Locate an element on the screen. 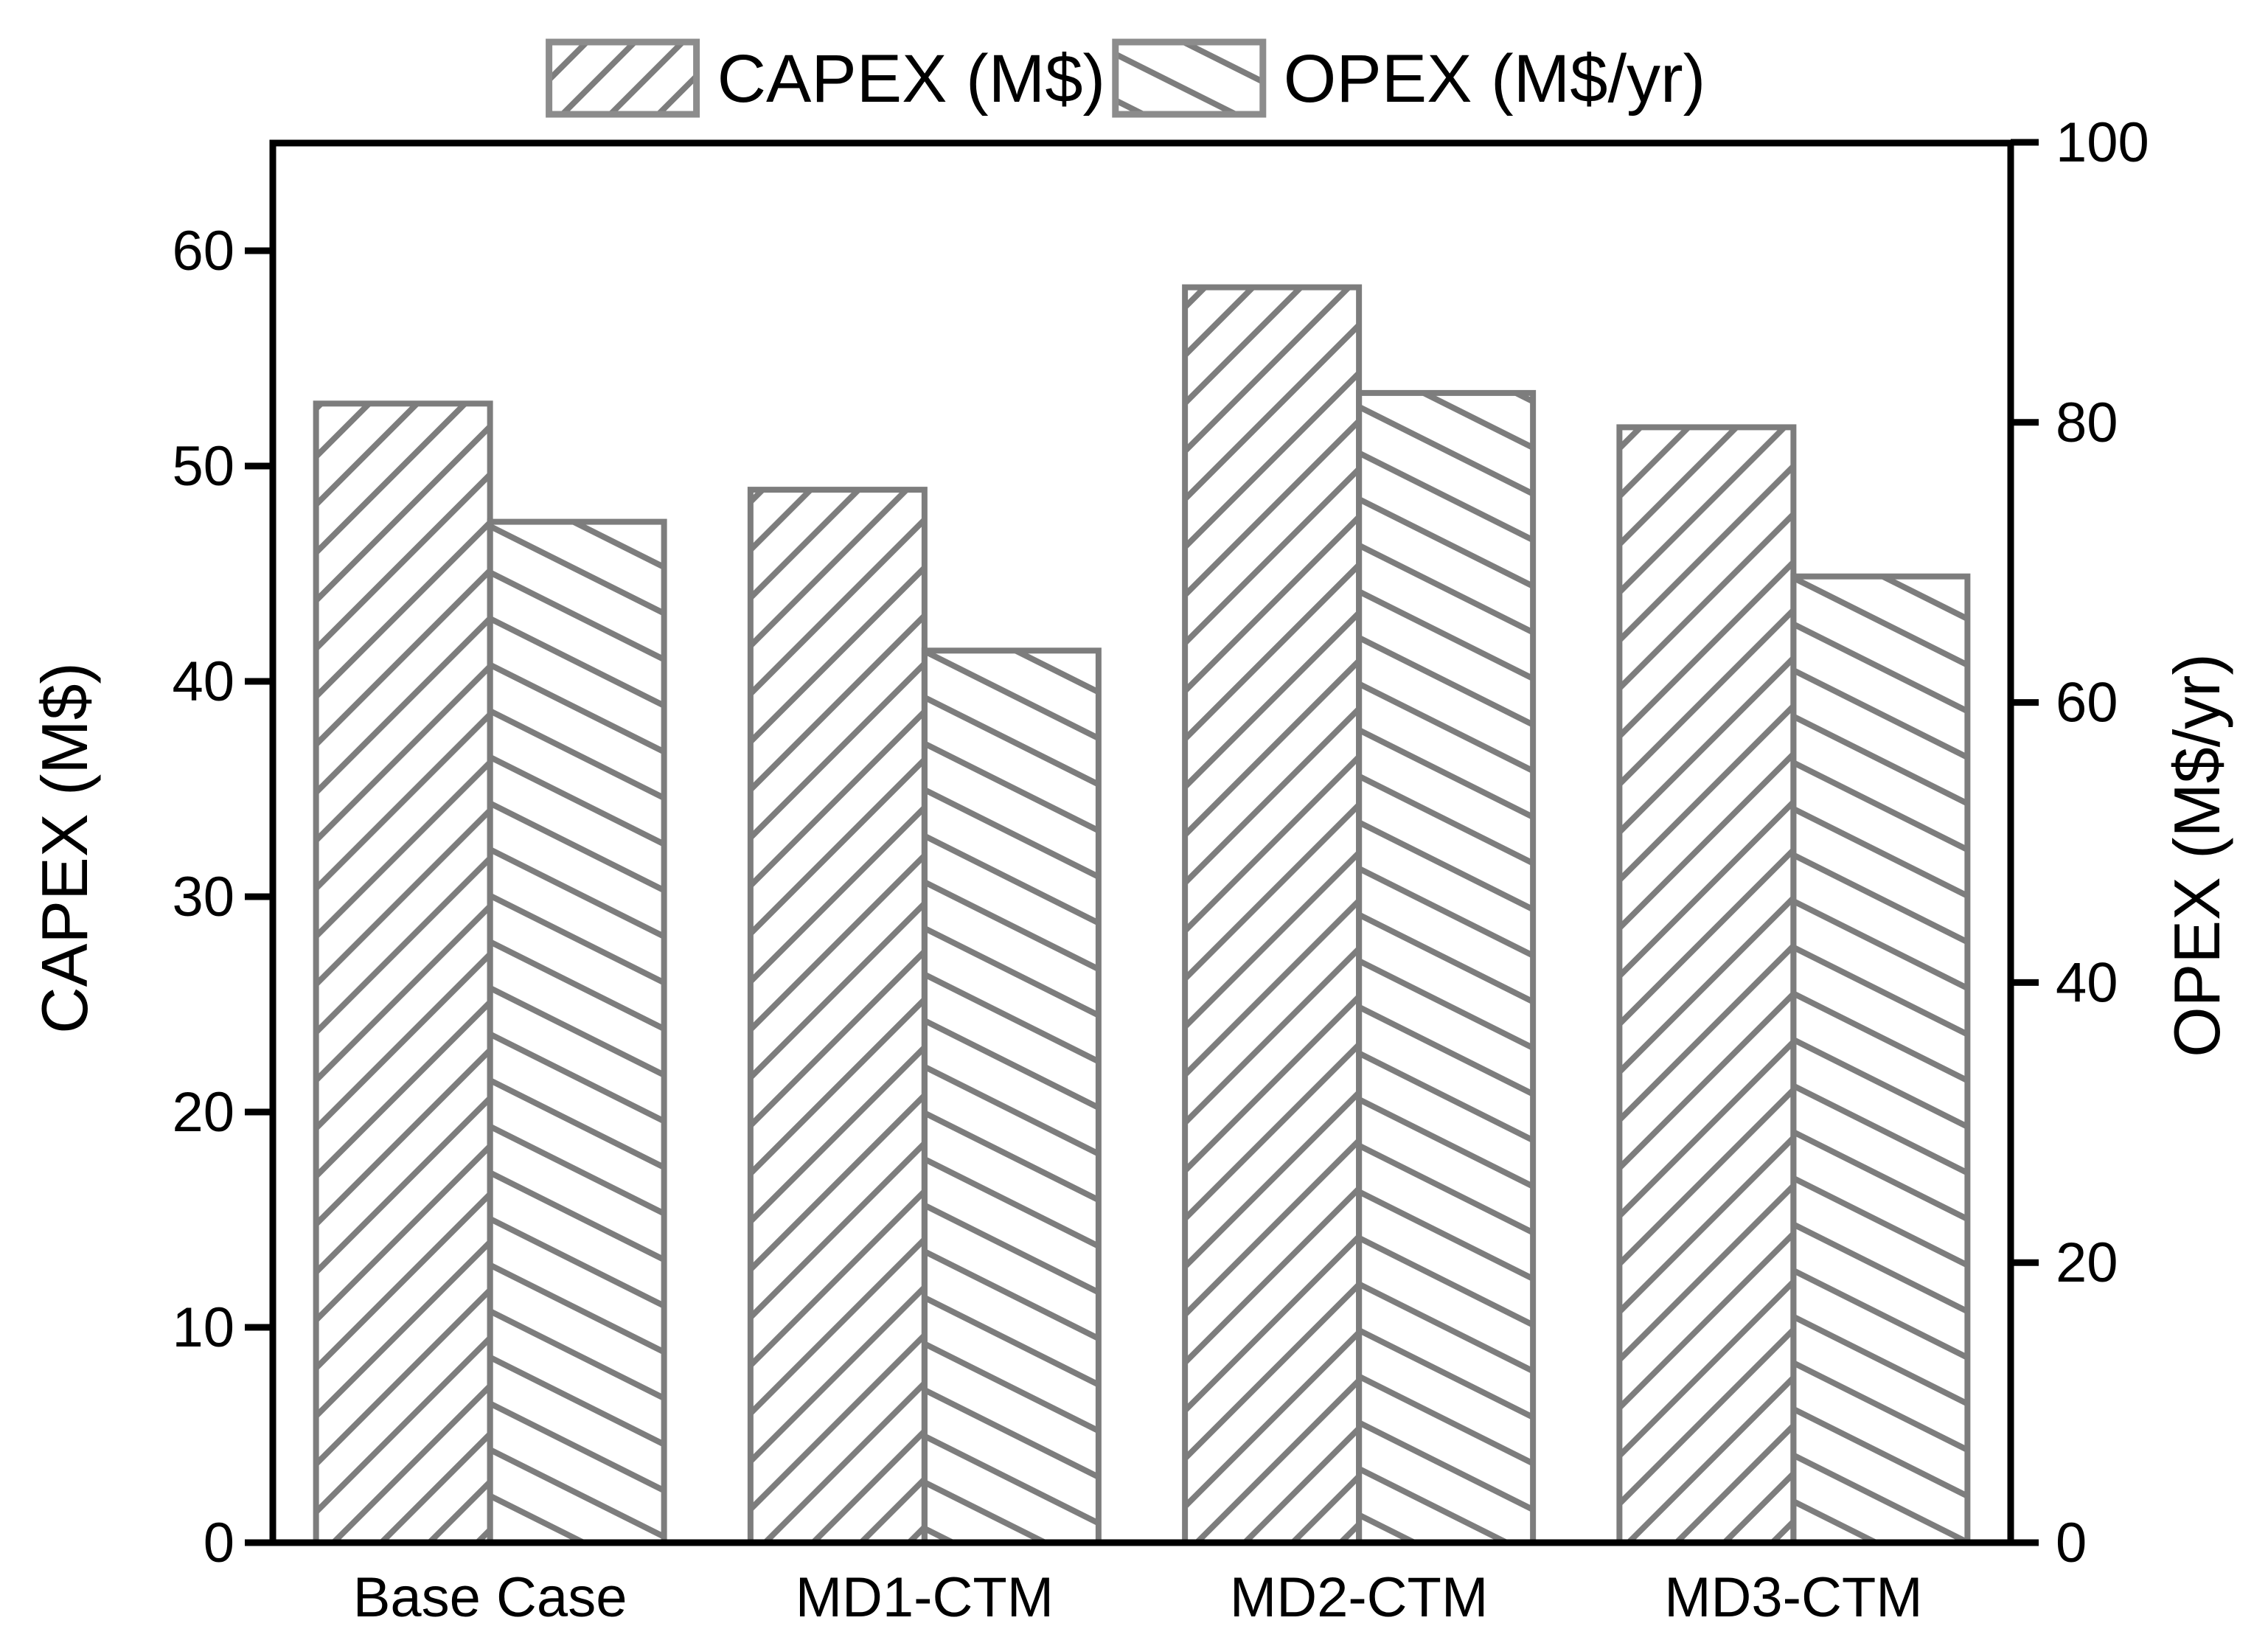 The width and height of the screenshot is (2268, 1640). bar-opex-md2-ctm is located at coordinates (1447, 967).